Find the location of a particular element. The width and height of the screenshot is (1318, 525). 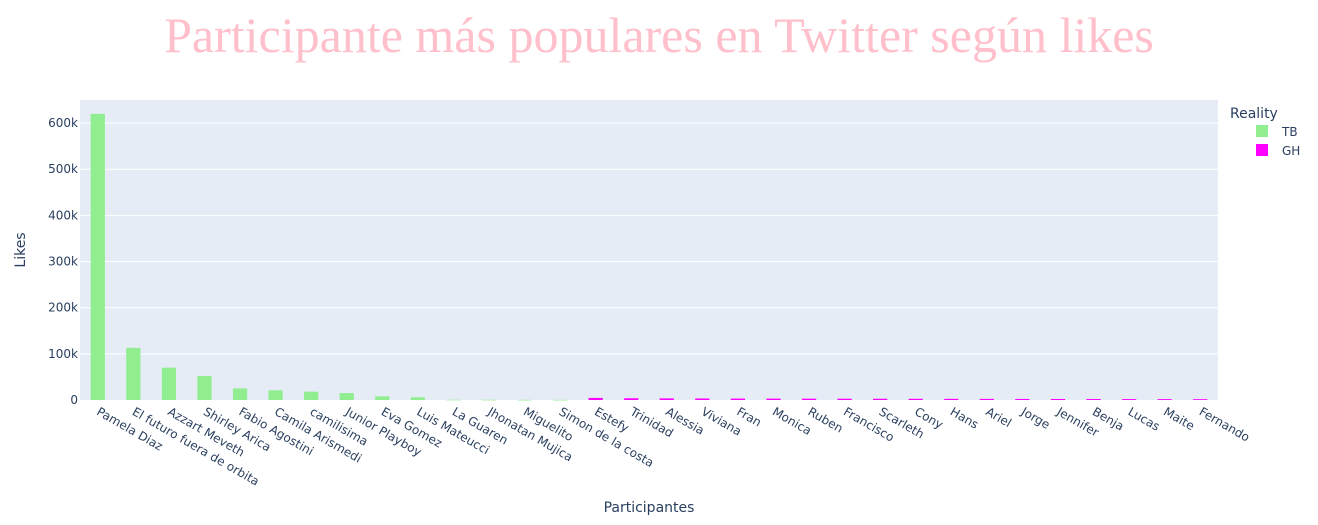

y-tick-label: 100k is located at coordinates (63, 354).